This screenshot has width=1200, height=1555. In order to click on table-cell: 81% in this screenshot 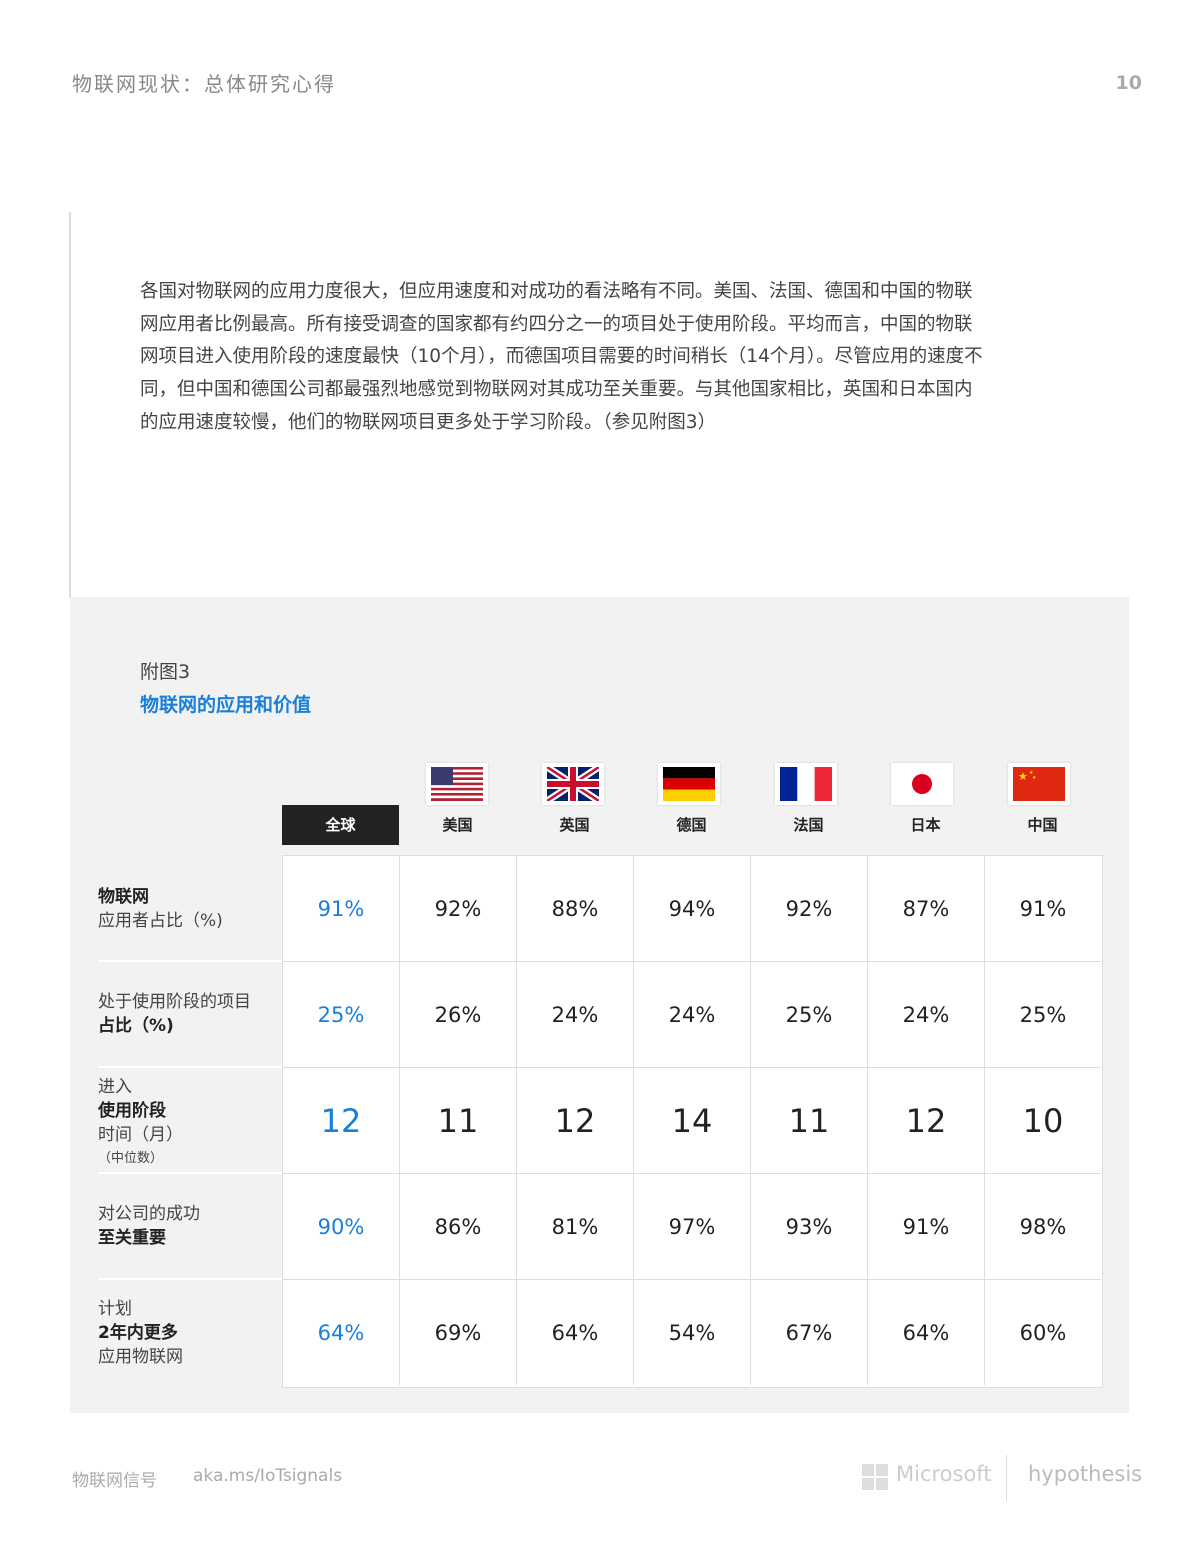, I will do `click(575, 1227)`.